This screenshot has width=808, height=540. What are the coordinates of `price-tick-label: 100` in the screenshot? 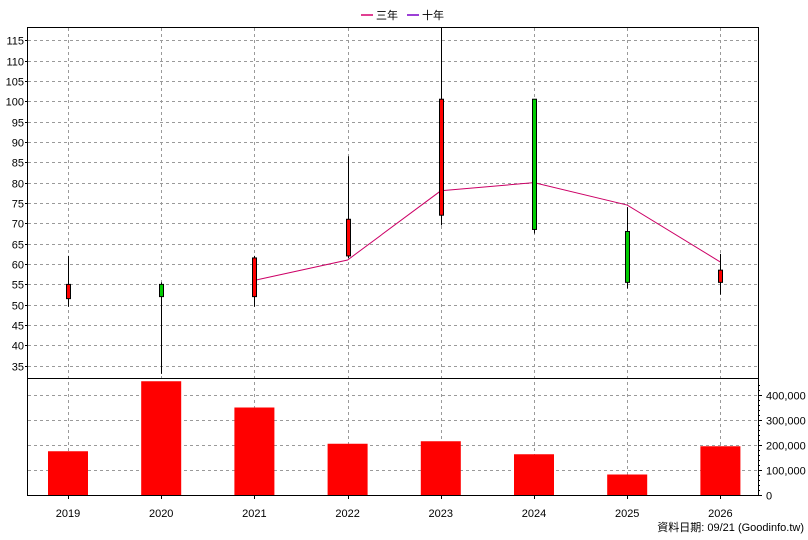 It's located at (15, 103).